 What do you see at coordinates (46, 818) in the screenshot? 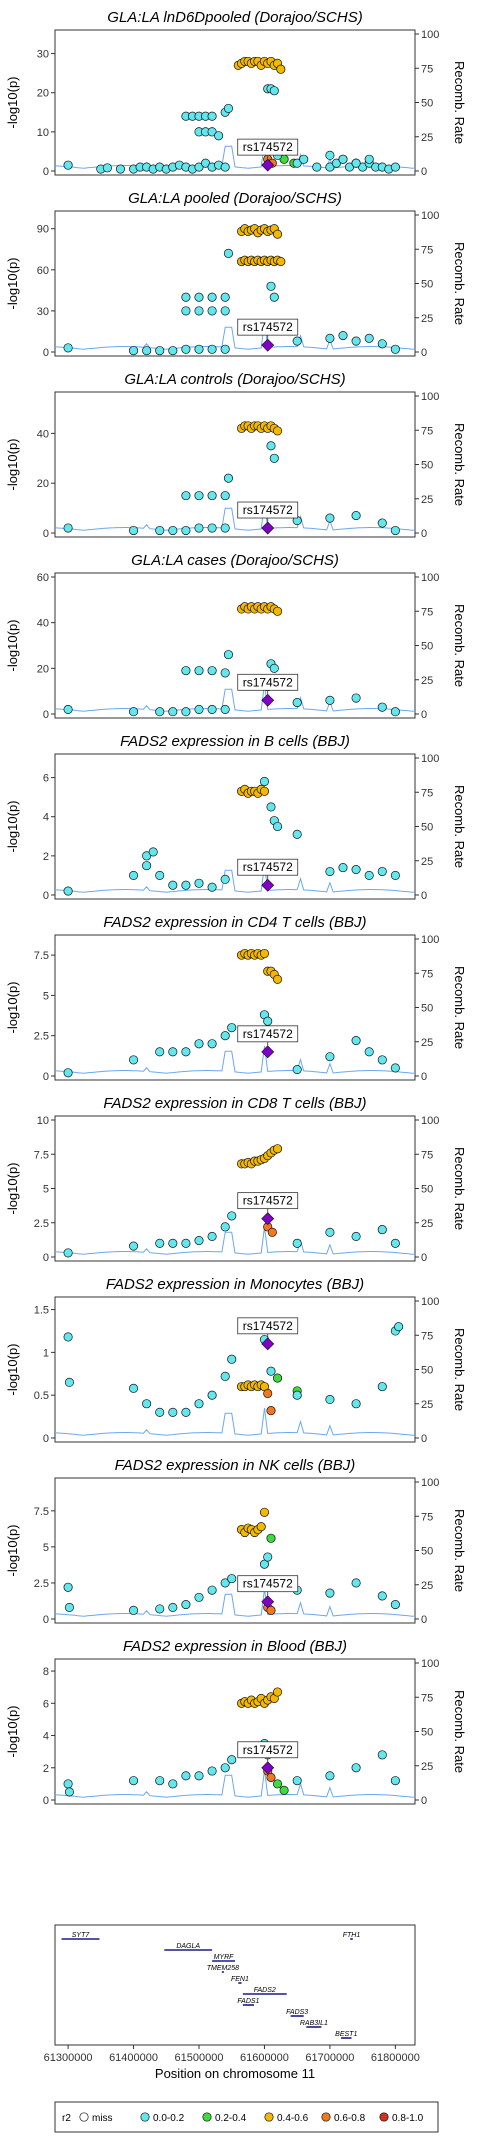
I see `y-tick-label: 4` at bounding box center [46, 818].